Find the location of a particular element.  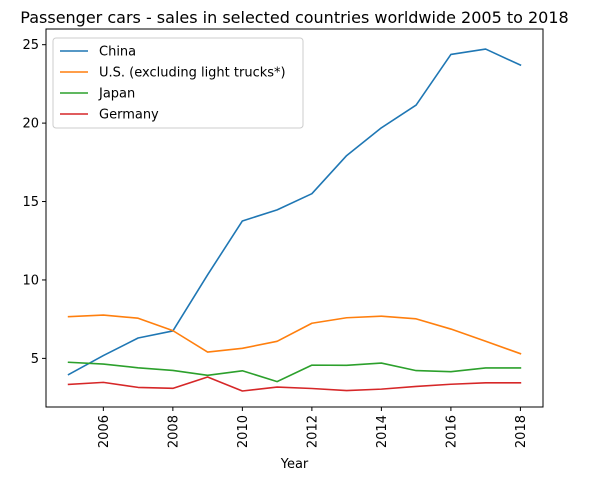

series-line-u-s-excluding-light-trucks is located at coordinates (295, 334).